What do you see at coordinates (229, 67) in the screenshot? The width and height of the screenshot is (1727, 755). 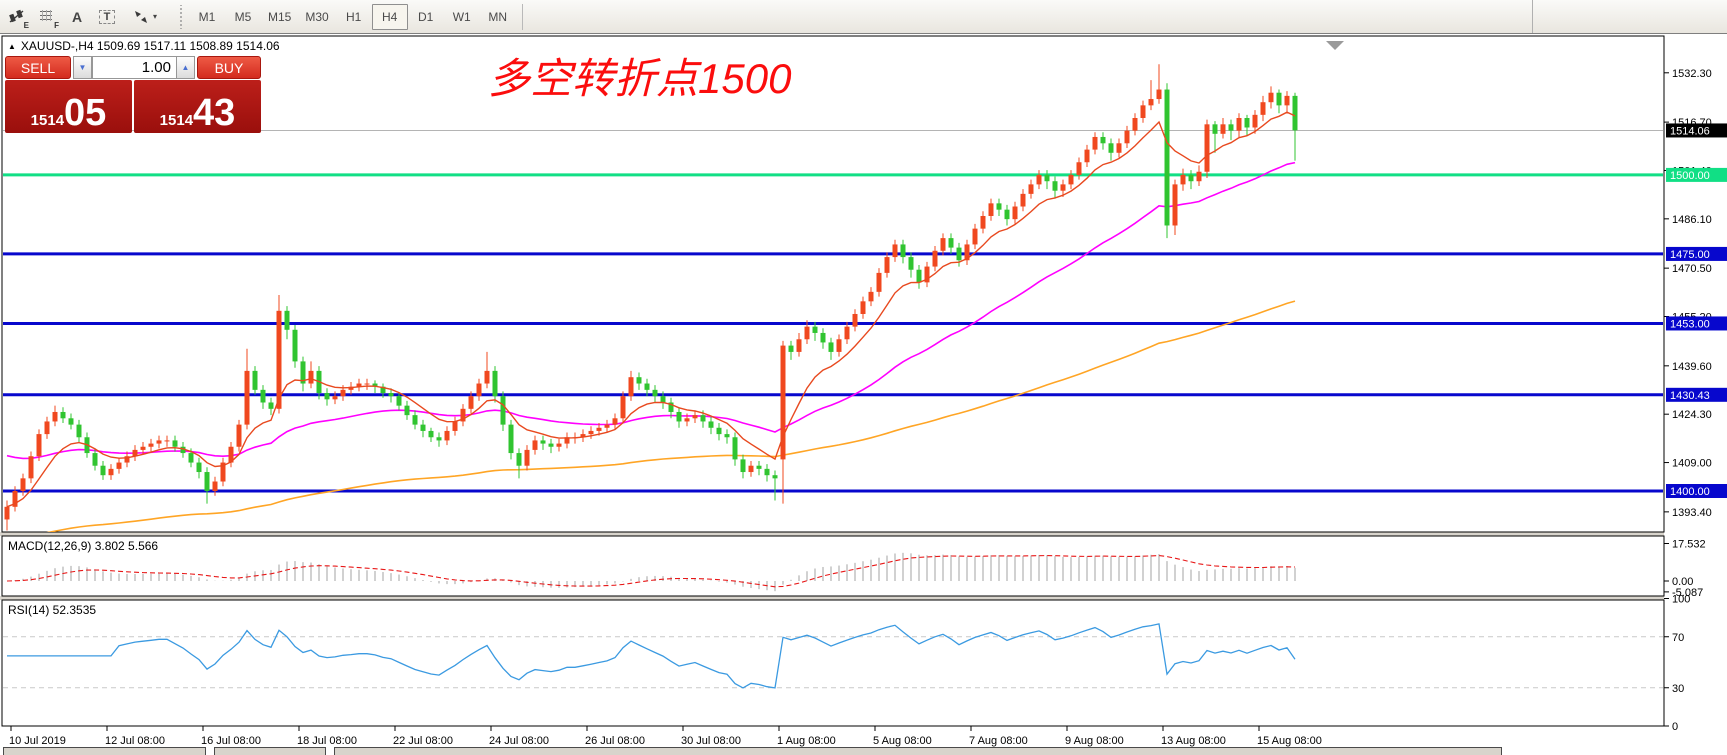 I see `buy-button: BUY` at bounding box center [229, 67].